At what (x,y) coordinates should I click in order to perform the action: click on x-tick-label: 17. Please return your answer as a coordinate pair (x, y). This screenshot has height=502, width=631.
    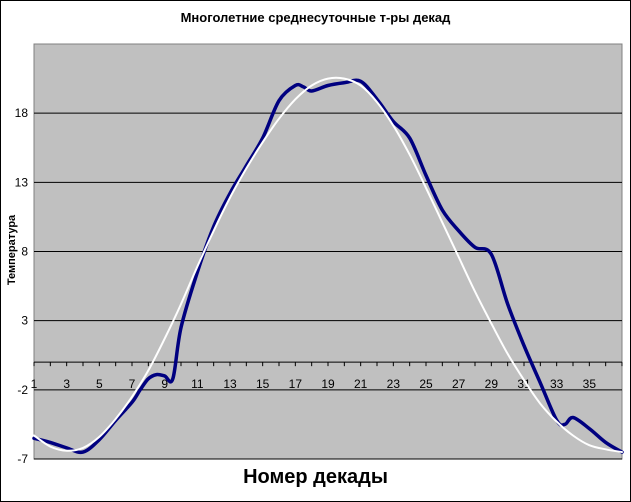
    Looking at the image, I should click on (296, 384).